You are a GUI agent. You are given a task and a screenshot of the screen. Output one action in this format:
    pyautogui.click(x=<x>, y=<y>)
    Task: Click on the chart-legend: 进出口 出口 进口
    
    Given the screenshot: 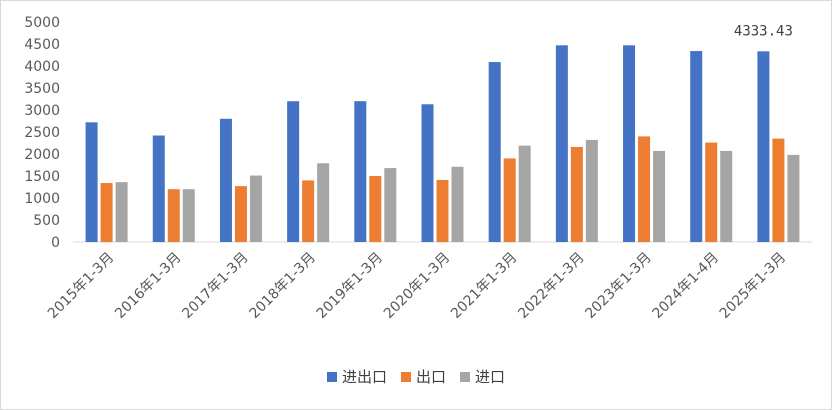 What is the action you would take?
    pyautogui.click(x=416, y=376)
    